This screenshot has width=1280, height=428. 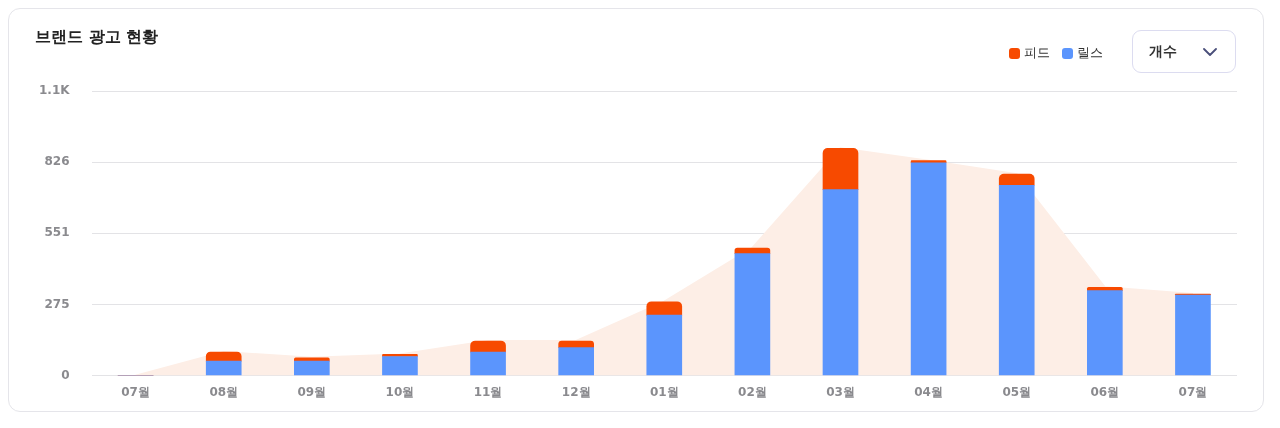 What do you see at coordinates (928, 391) in the screenshot?
I see `x-tick-label: 04월` at bounding box center [928, 391].